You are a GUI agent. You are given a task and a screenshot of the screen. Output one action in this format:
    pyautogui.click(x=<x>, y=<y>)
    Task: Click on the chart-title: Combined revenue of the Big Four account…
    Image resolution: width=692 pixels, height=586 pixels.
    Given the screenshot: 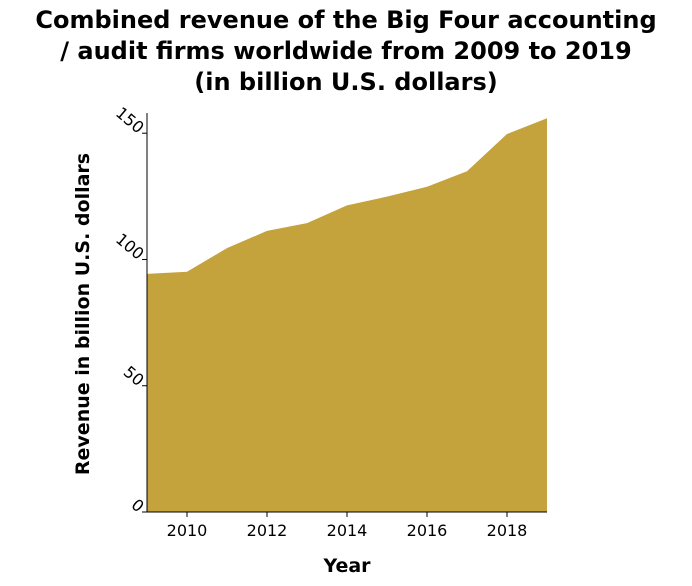 What is the action you would take?
    pyautogui.click(x=345, y=51)
    